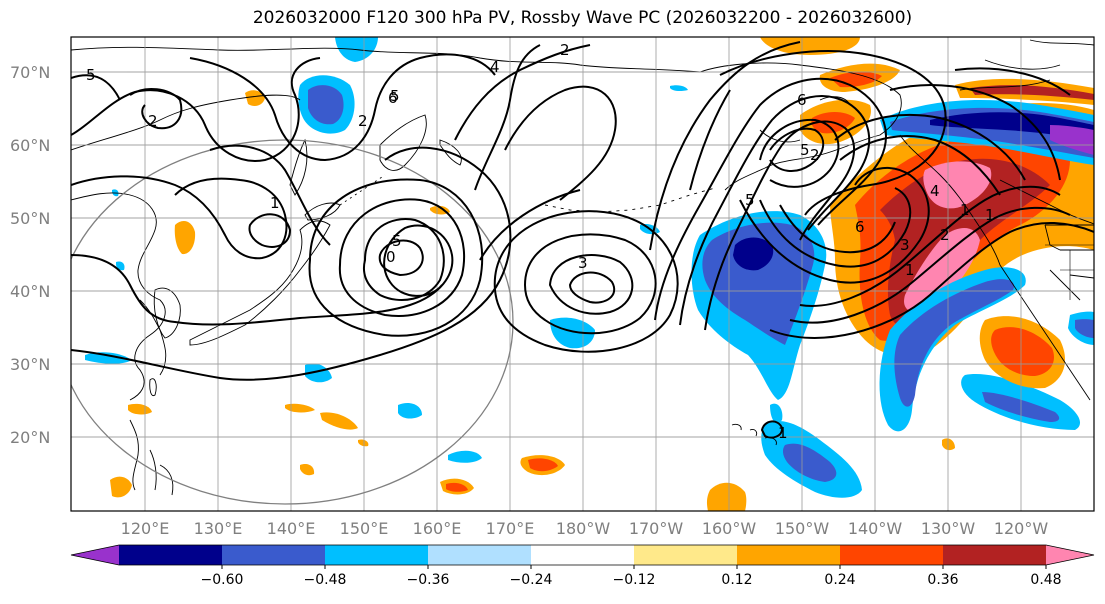 This screenshot has width=1105, height=604. What do you see at coordinates (364, 528) in the screenshot?
I see `lon-label: 150°E` at bounding box center [364, 528].